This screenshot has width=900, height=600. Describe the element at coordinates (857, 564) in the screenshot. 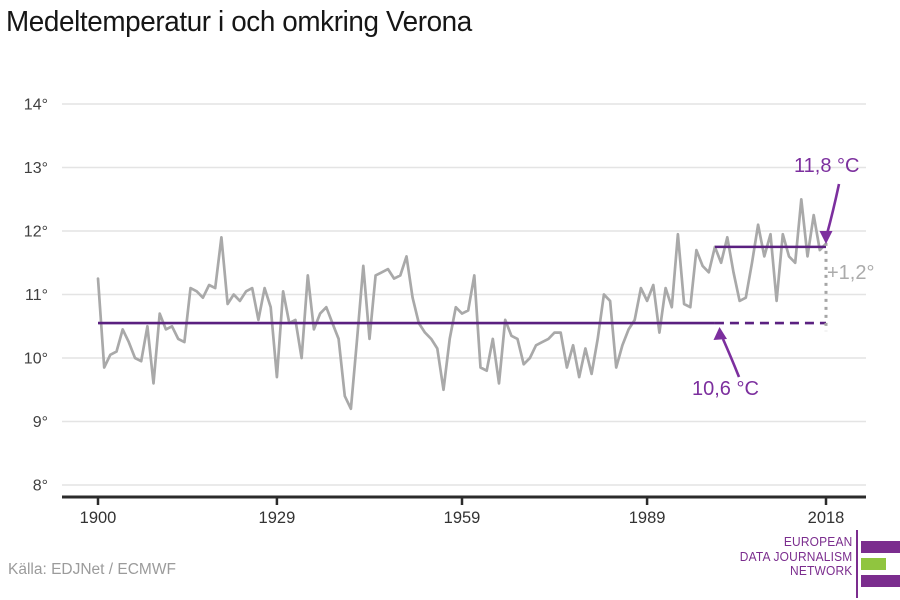

I see `logo-divider` at that location.